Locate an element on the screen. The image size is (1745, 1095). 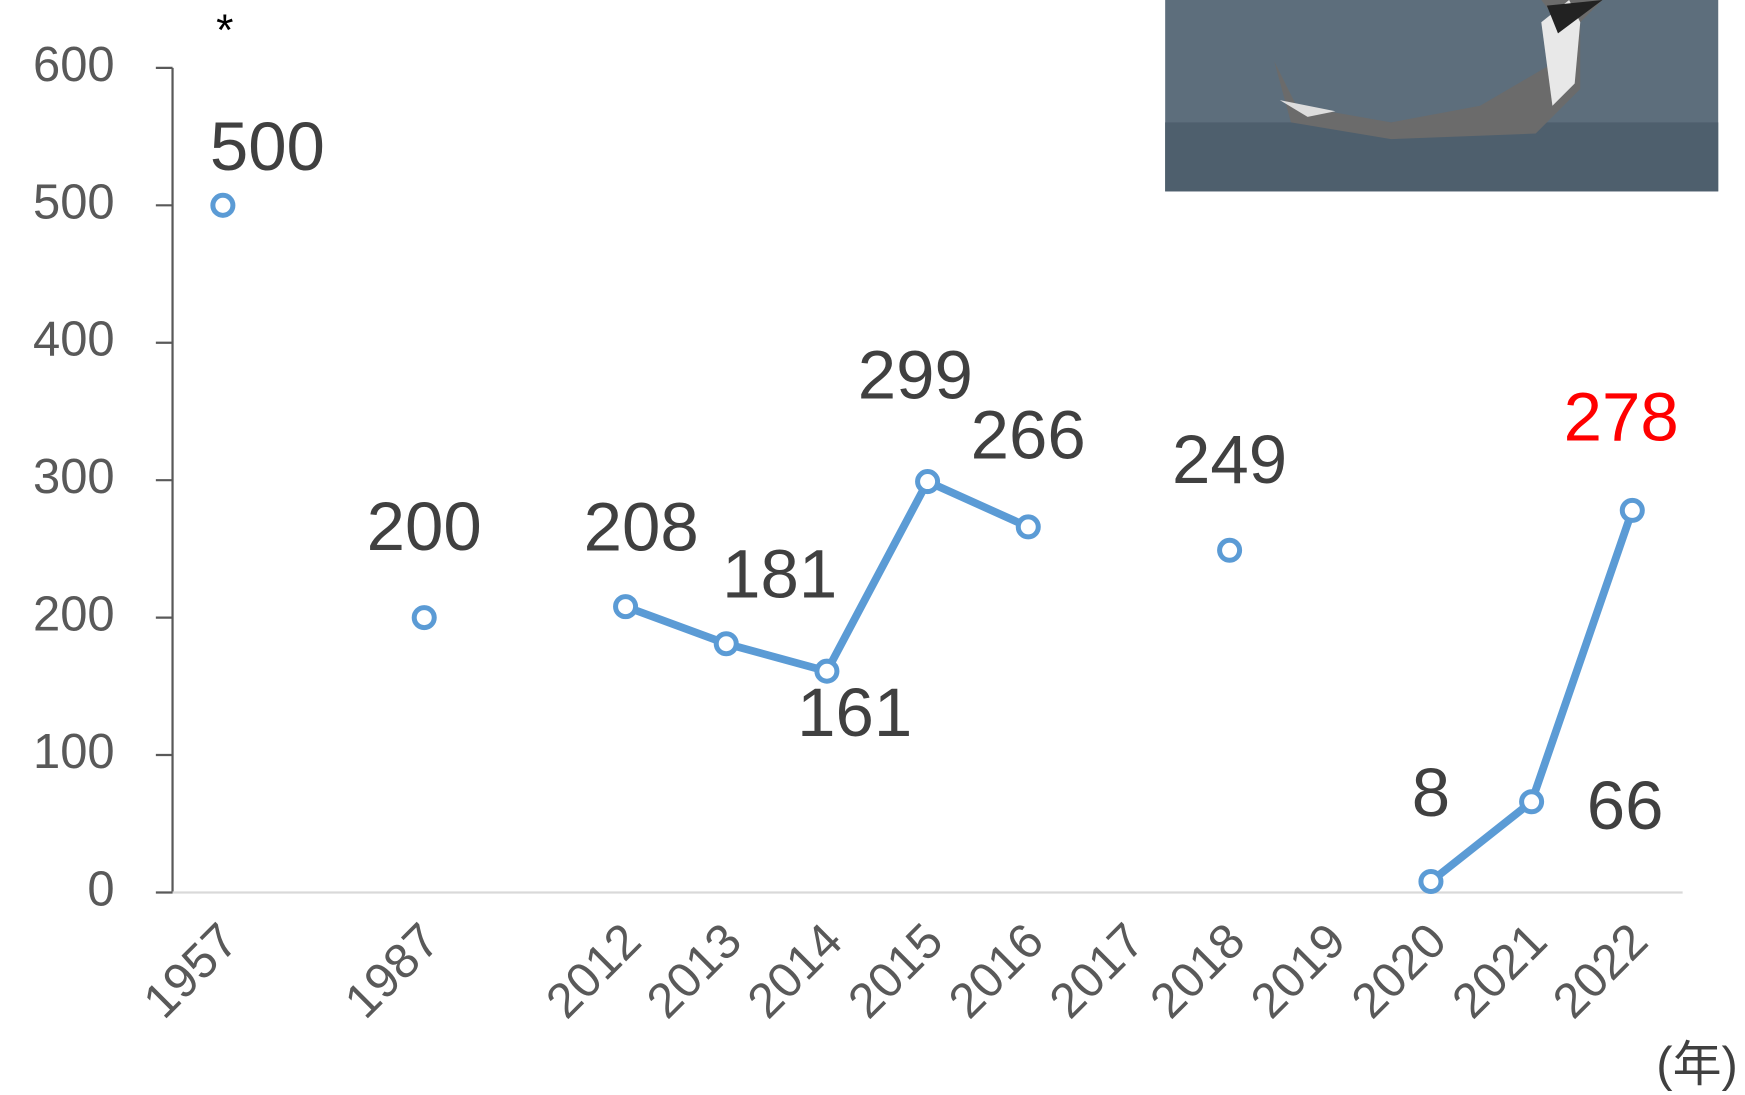
value-label: 200 is located at coordinates (424, 526).